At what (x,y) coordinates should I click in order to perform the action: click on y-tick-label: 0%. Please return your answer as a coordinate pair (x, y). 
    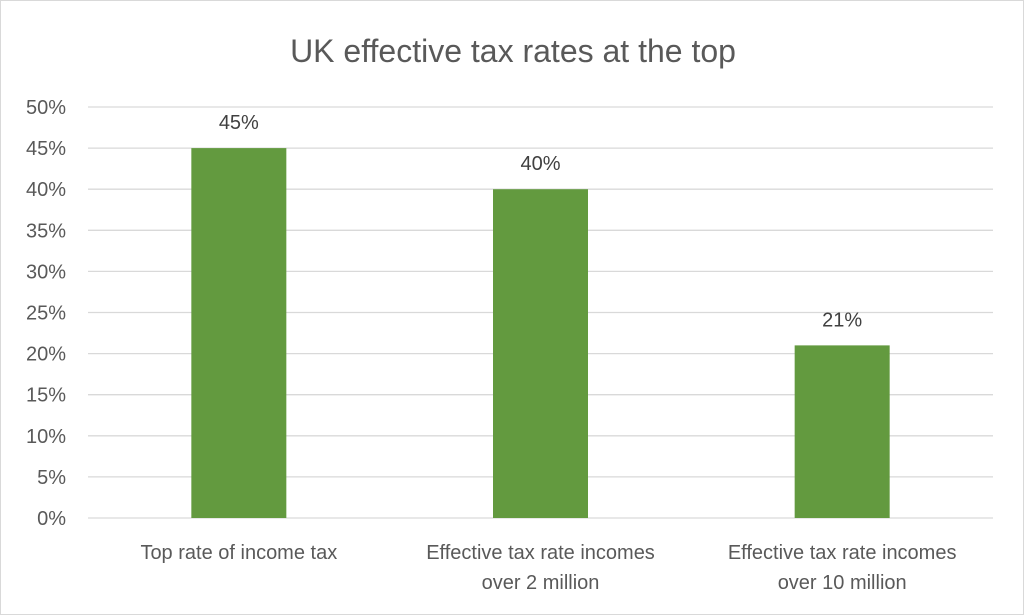
    Looking at the image, I should click on (51, 519).